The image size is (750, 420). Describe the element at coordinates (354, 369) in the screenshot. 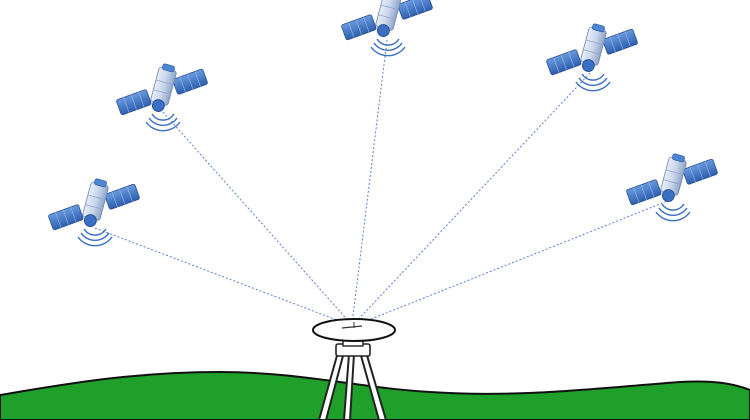

I see `gnss-receiver` at that location.